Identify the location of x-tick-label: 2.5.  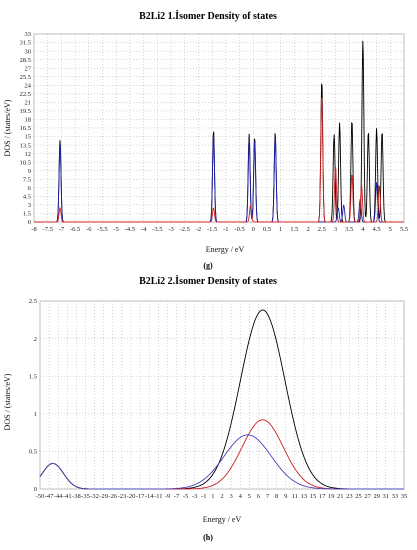
(322, 229).